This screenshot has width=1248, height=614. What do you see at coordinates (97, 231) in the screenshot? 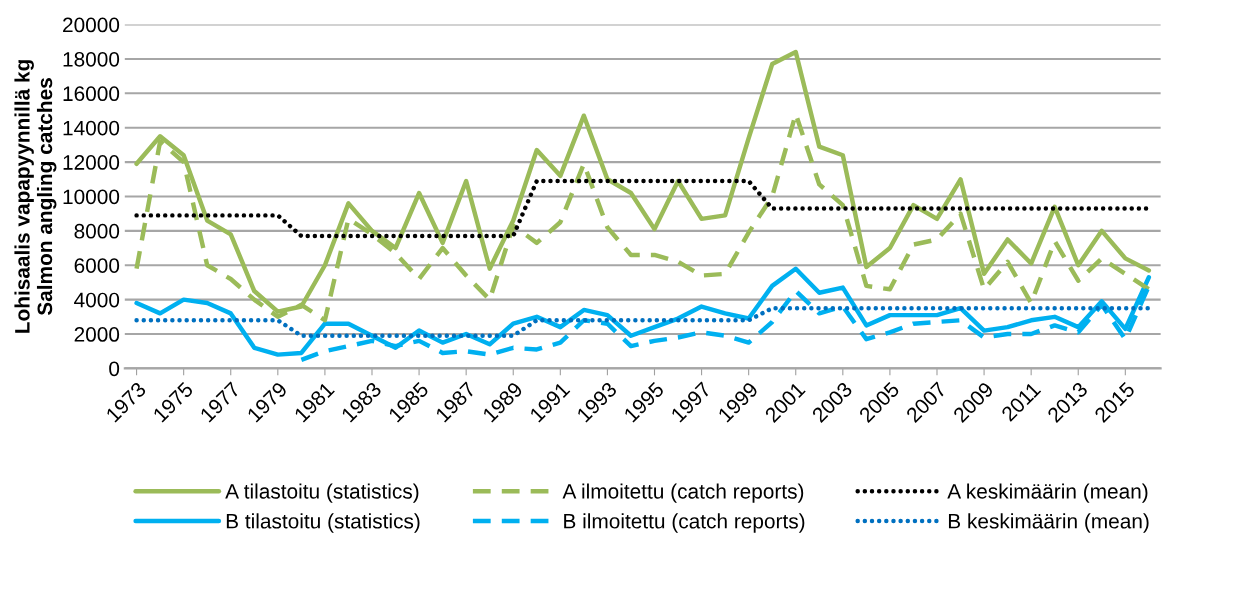
I see `y-tick-label: 8000` at bounding box center [97, 231].